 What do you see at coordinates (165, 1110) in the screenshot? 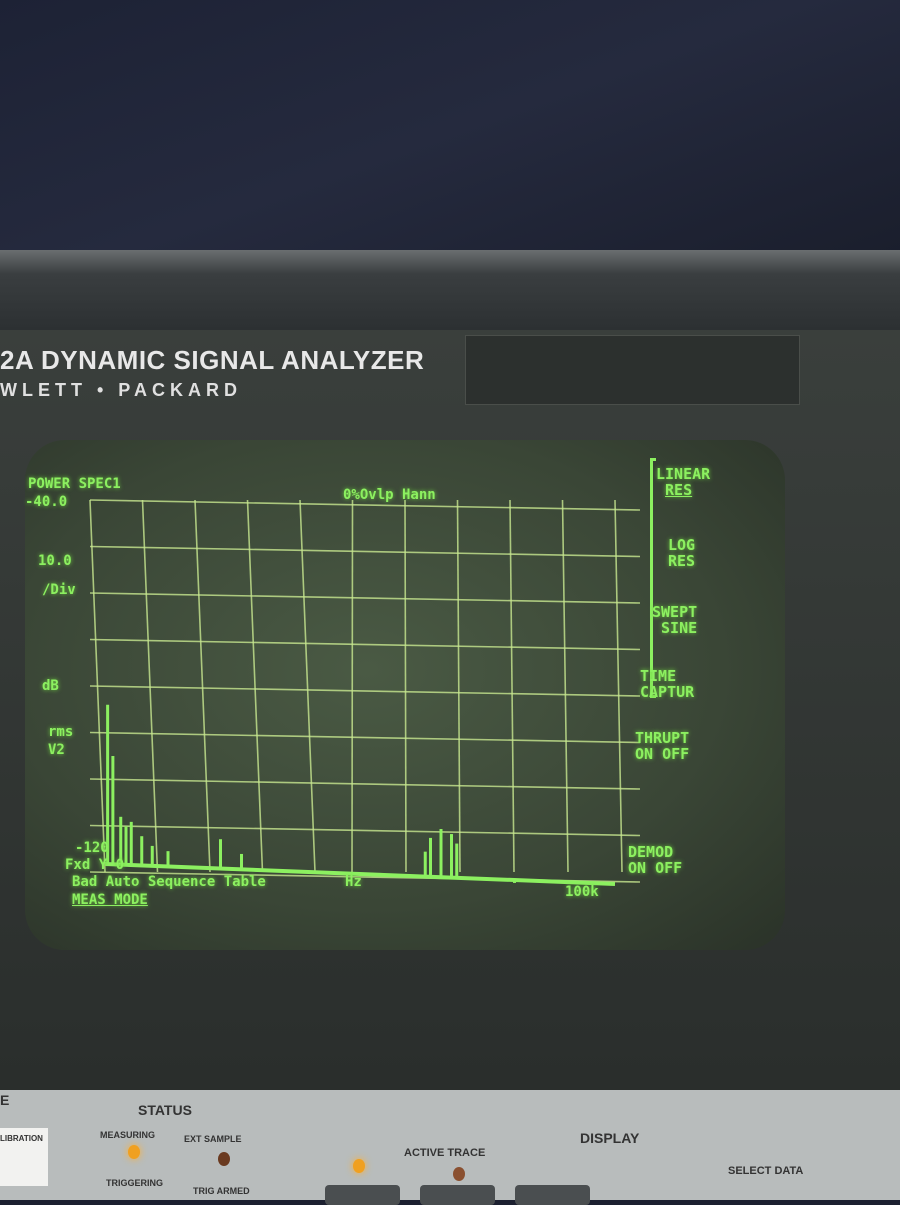
I see `status-title: STATUS` at bounding box center [165, 1110].